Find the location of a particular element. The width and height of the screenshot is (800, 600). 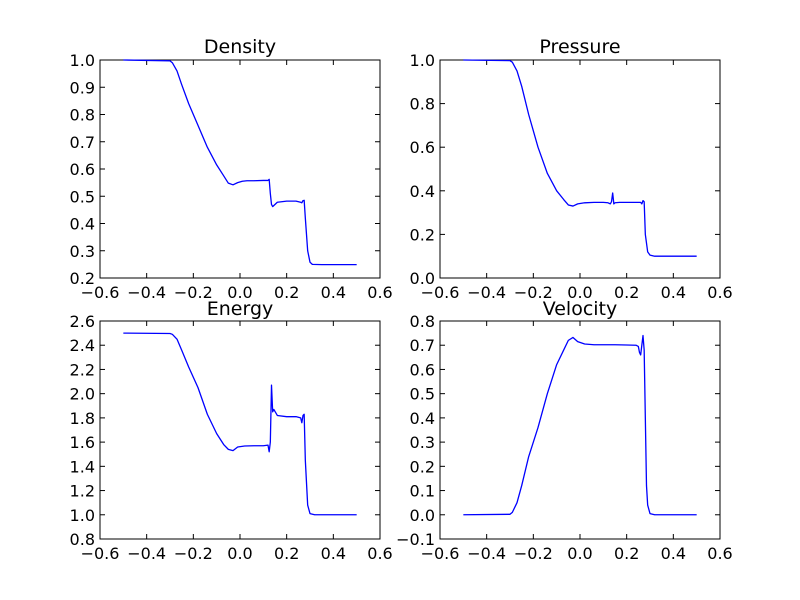

energy-ytick-label: 2.4 is located at coordinates (82, 345).